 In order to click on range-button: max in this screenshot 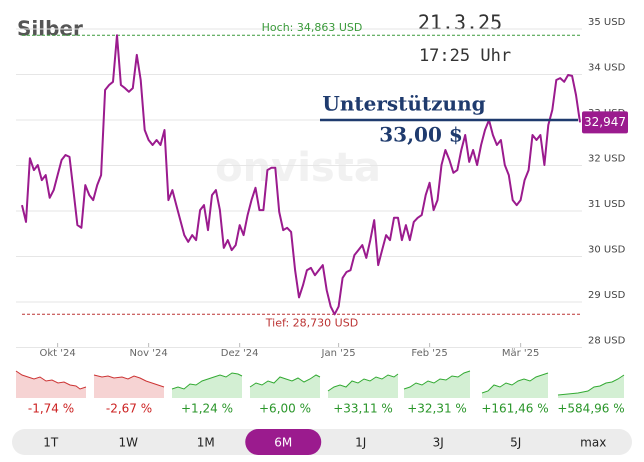, I will do `click(593, 443)`.